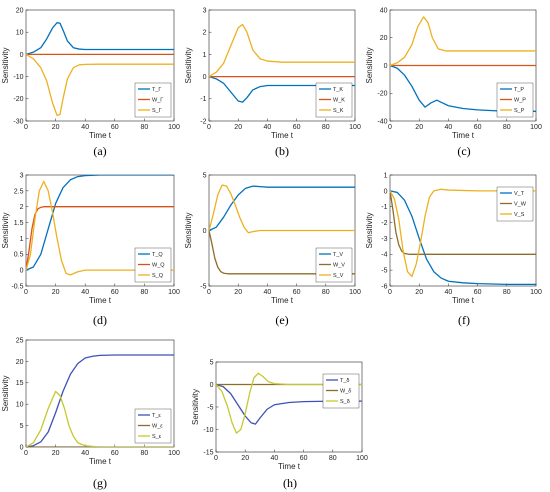  What do you see at coordinates (519, 111) in the screenshot?
I see `legend-label: S_P` at bounding box center [519, 111].